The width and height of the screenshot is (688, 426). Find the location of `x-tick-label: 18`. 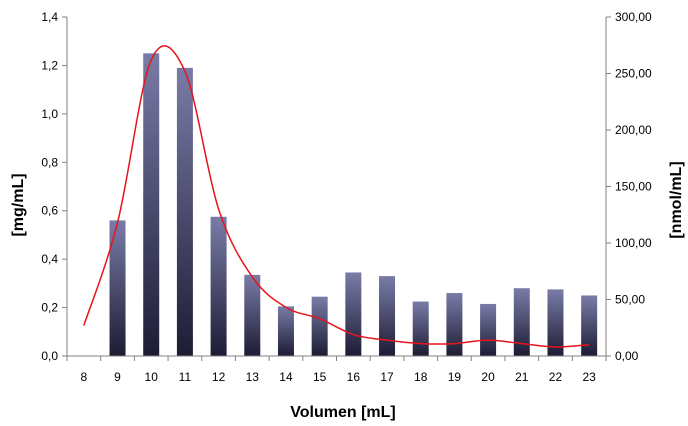

x-tick-label: 18 is located at coordinates (421, 377).